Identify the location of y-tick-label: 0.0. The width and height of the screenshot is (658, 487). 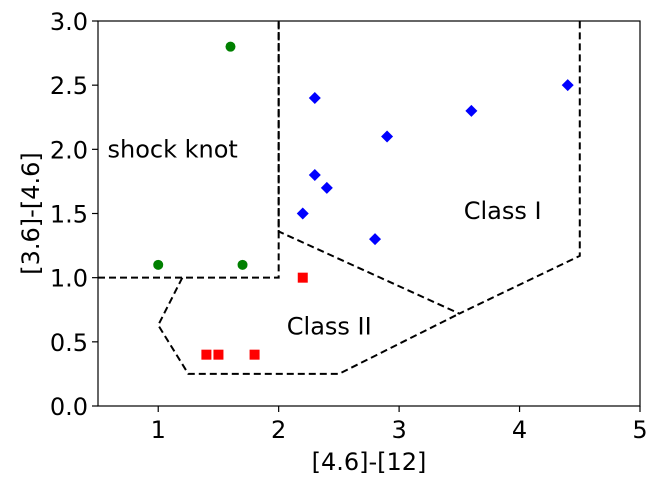
(69, 407).